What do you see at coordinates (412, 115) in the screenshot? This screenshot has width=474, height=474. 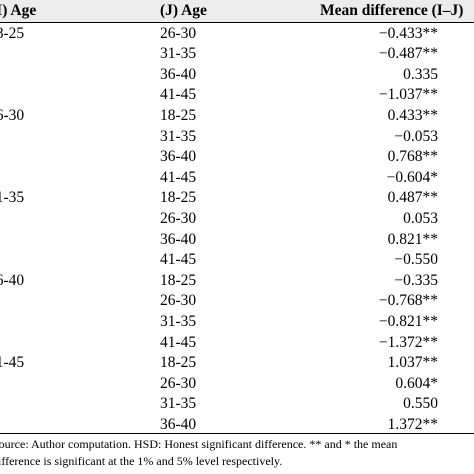 I see `cell-mean-difference: 0.433**` at bounding box center [412, 115].